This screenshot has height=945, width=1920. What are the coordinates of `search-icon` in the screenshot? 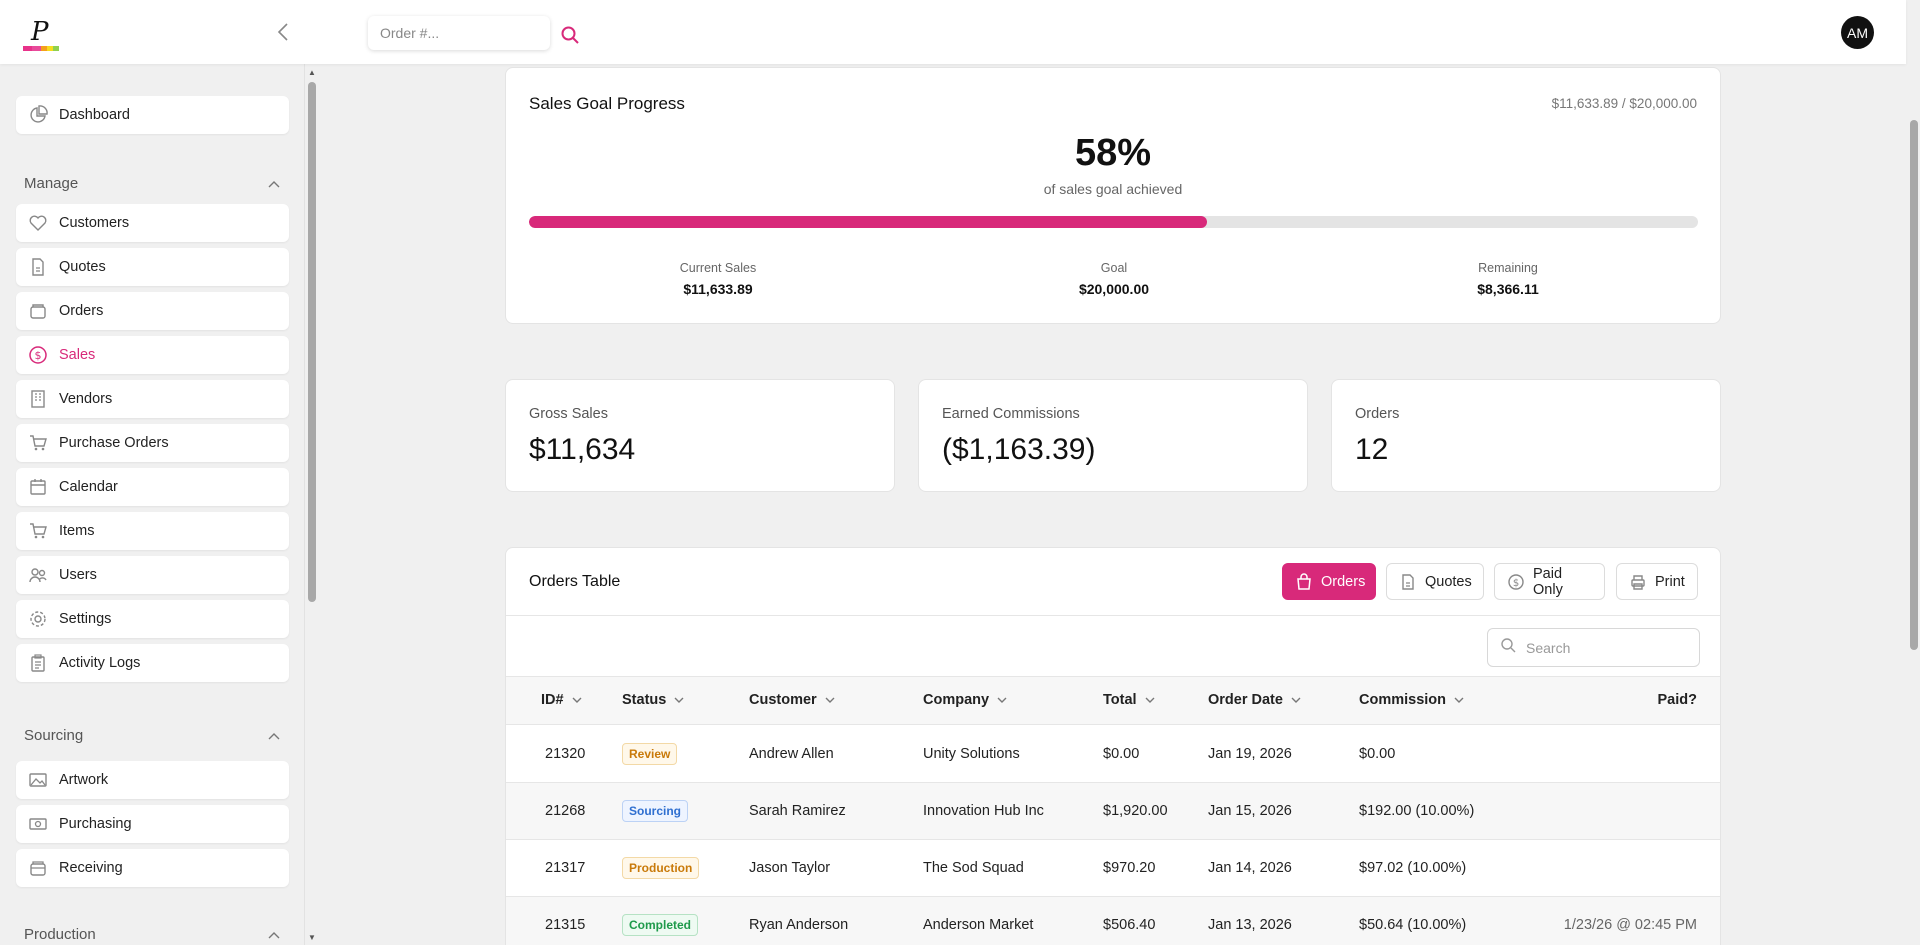 It's located at (570, 35).